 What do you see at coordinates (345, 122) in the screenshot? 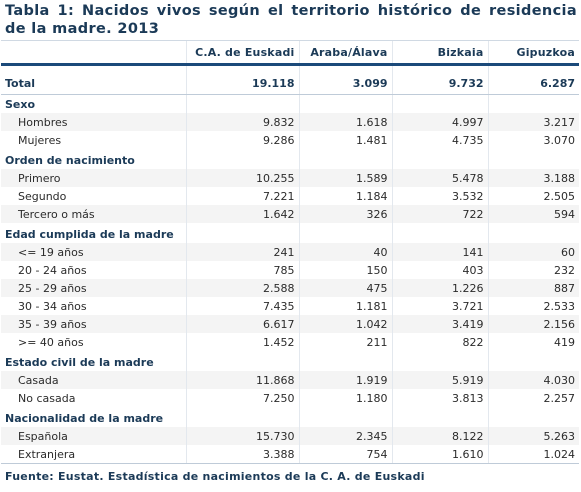
I see `table-cell: 1.618` at bounding box center [345, 122].